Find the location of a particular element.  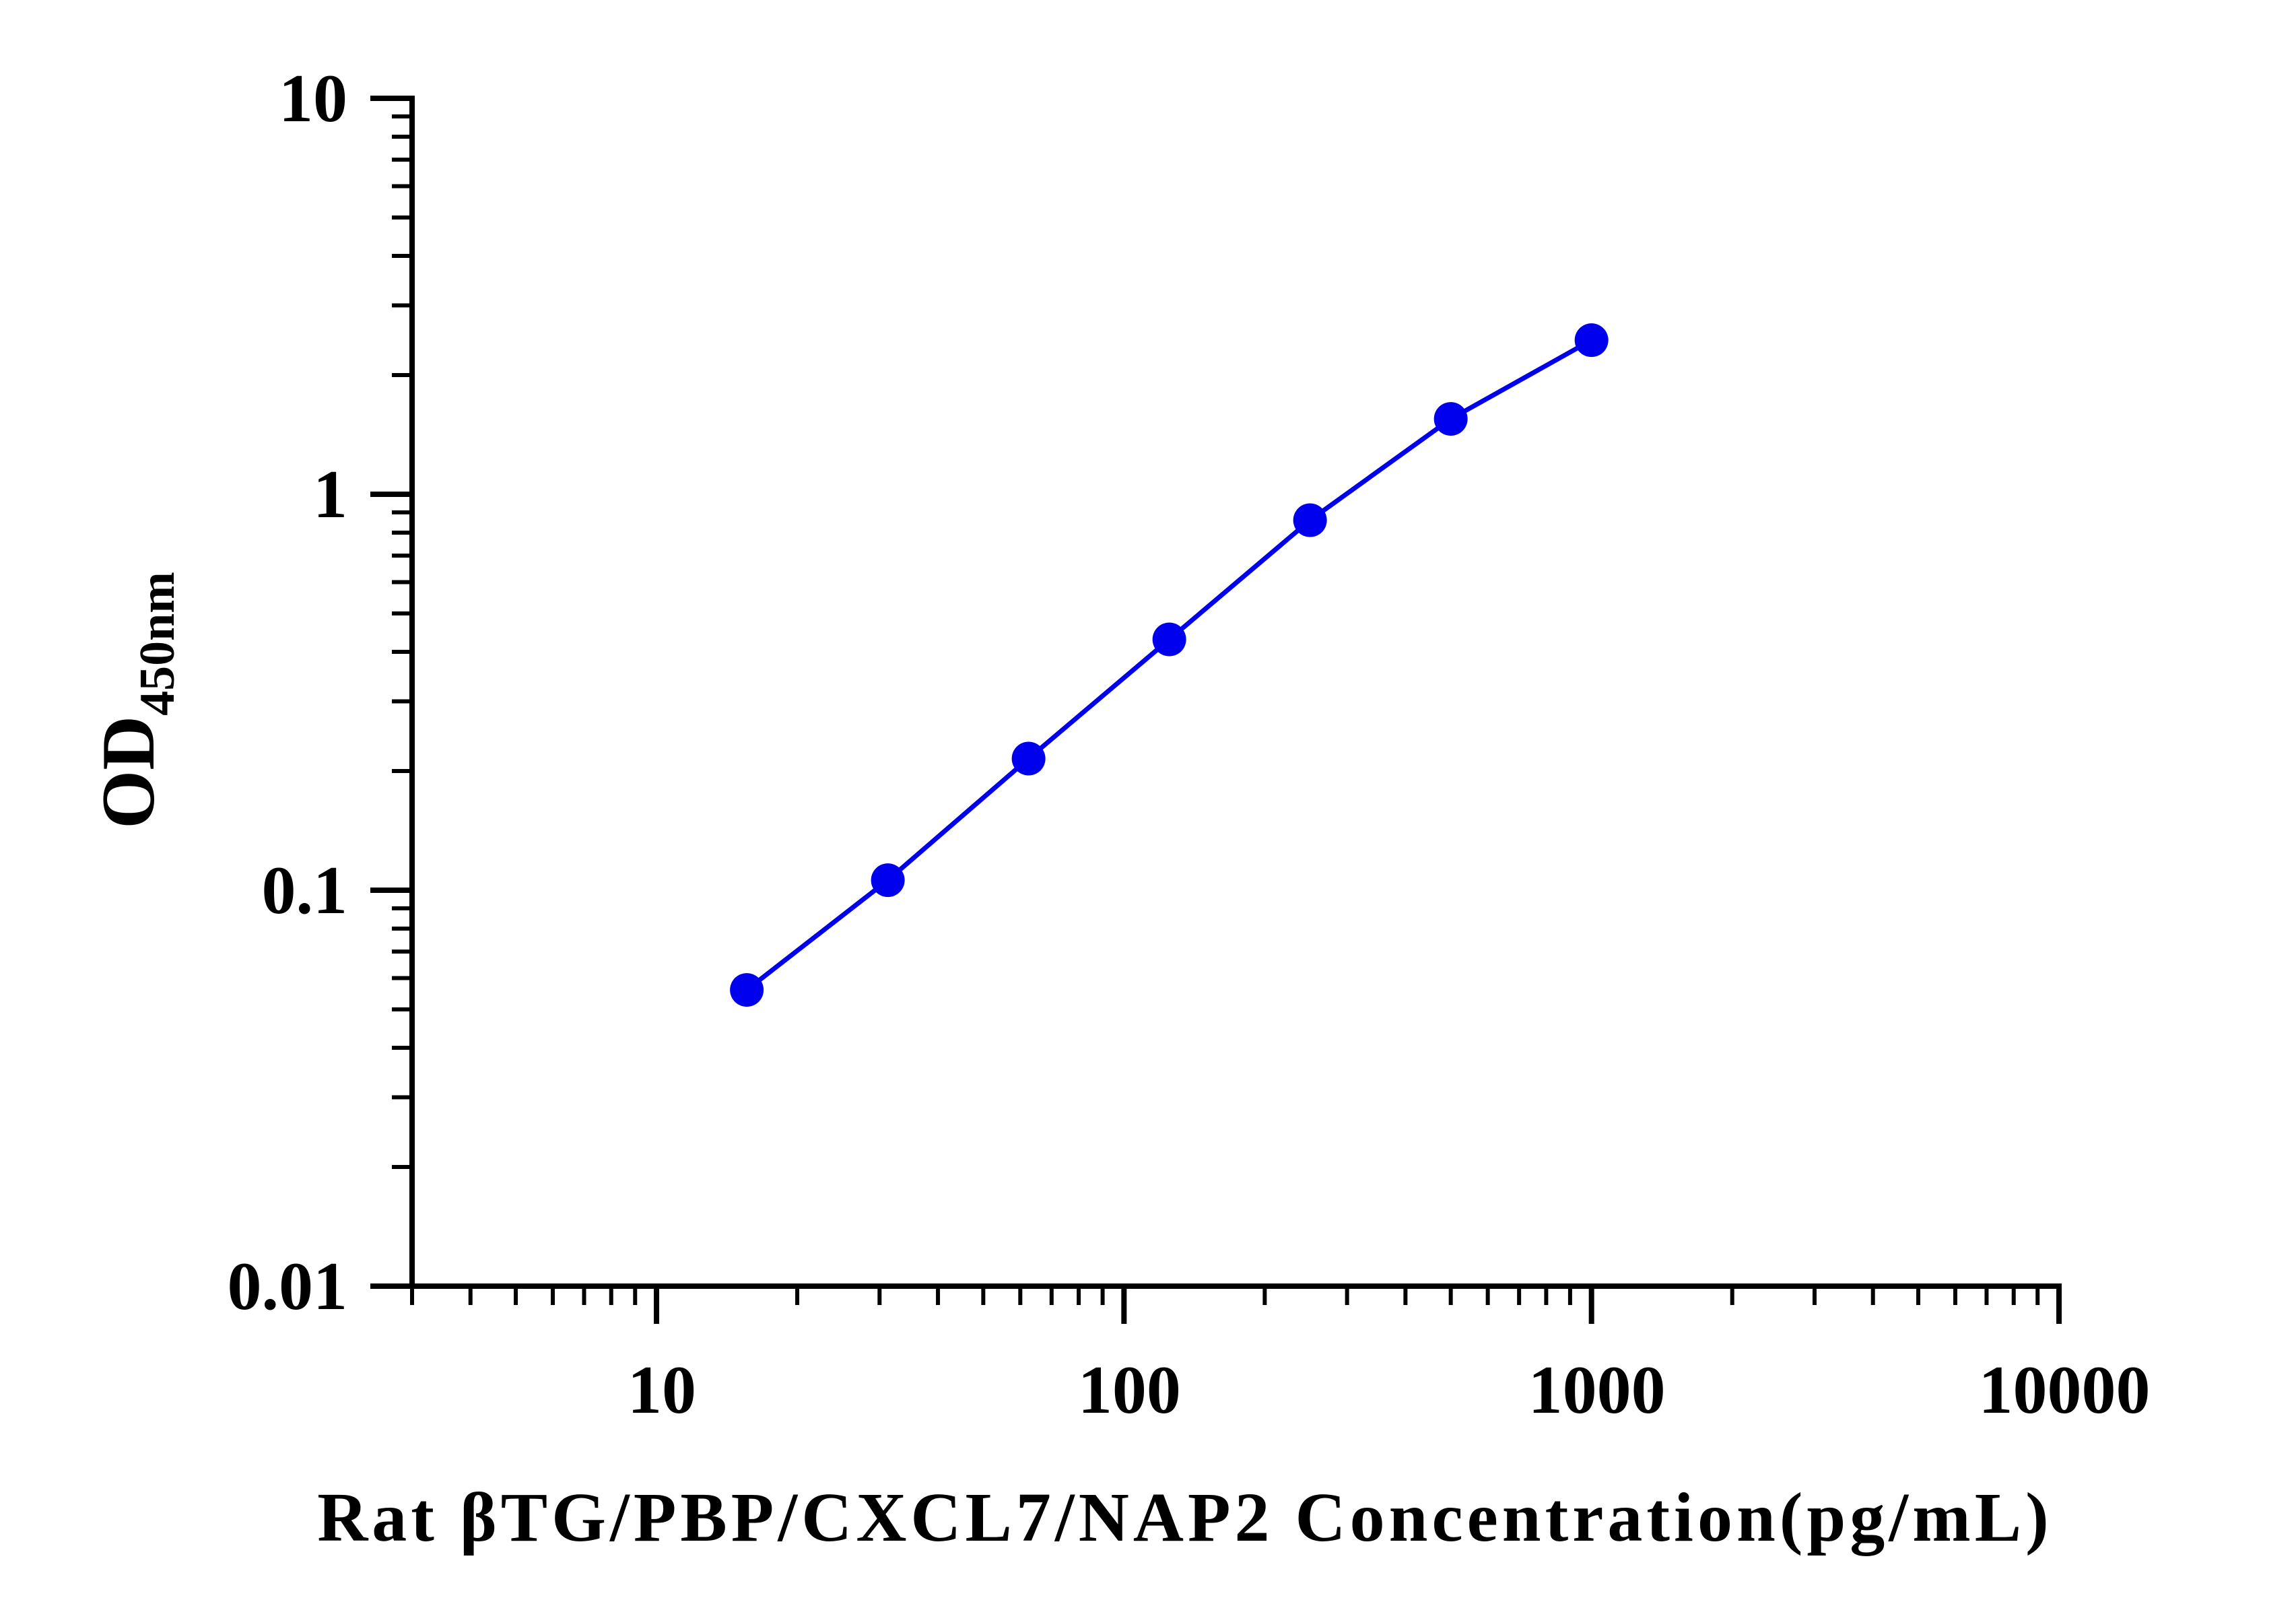

y-axis-label: OD450nm is located at coordinates (136, 701).